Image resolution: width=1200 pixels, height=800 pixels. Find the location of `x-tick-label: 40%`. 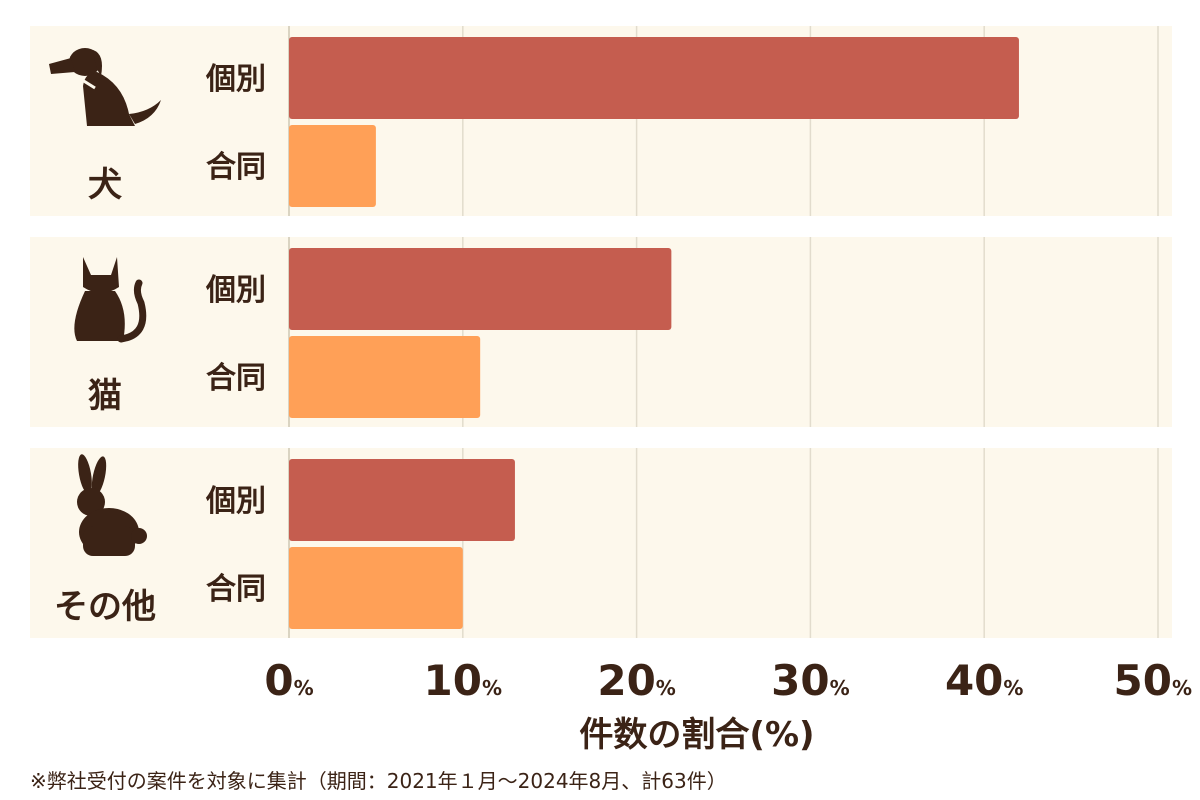

x-tick-label: 40% is located at coordinates (984, 680).